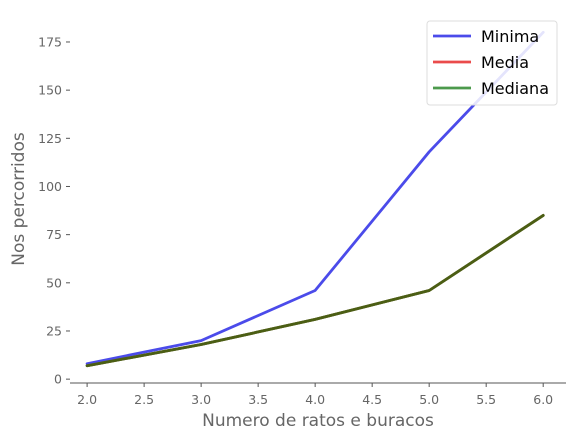  What do you see at coordinates (486, 399) in the screenshot?
I see `x-tick-label: 5.5` at bounding box center [486, 399].